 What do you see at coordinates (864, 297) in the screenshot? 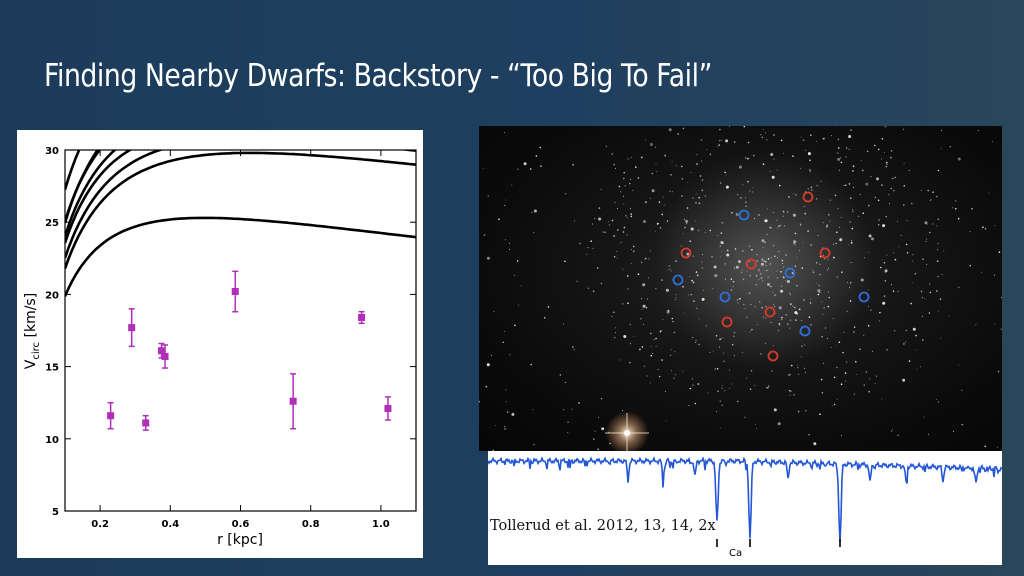
I see `blue-target-marker` at bounding box center [864, 297].